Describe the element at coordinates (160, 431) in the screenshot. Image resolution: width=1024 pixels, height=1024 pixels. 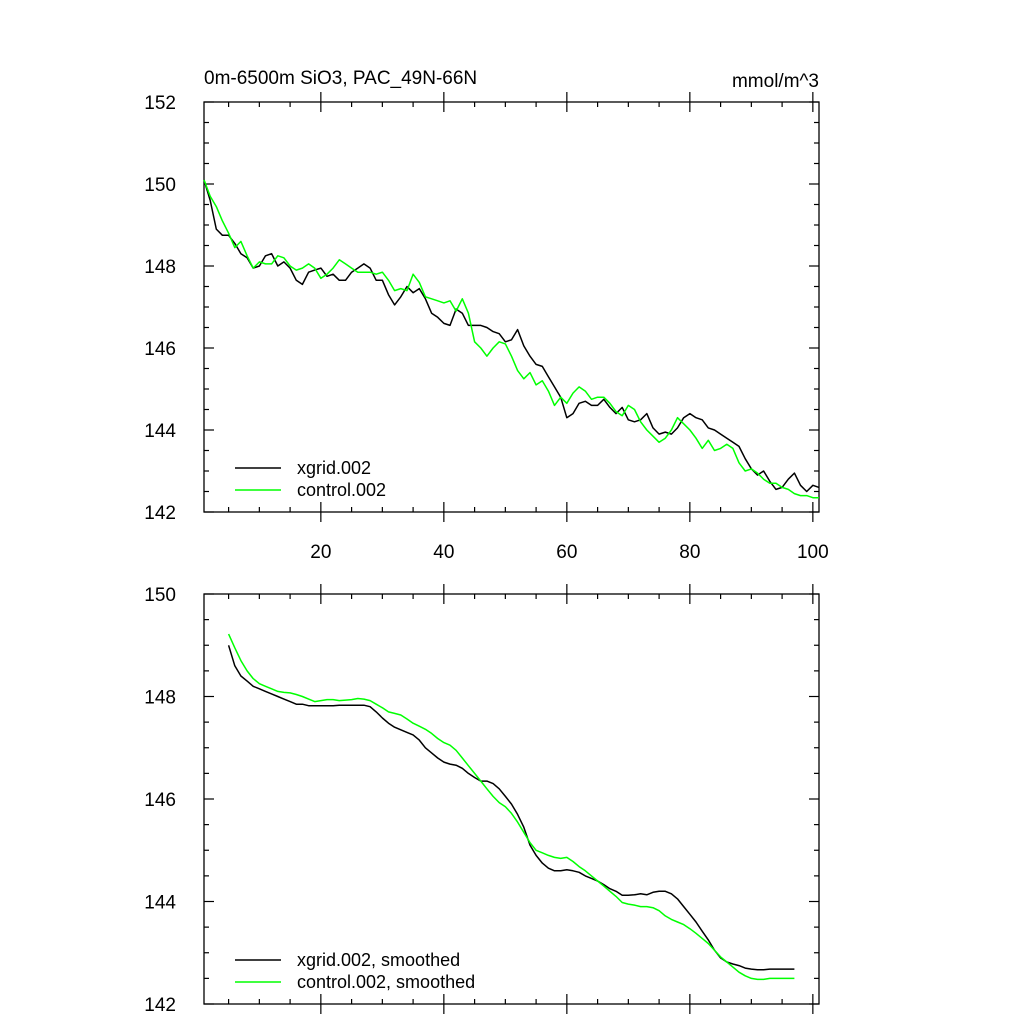
I see `top-ytick-label: 144` at that location.